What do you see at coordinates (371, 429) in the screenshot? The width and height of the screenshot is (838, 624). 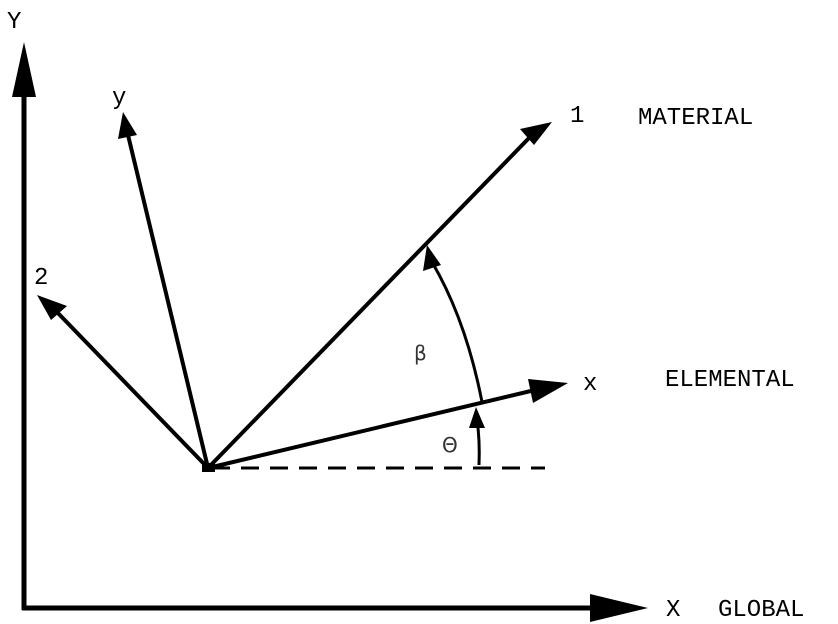 I see `elemental-x-axis` at bounding box center [371, 429].